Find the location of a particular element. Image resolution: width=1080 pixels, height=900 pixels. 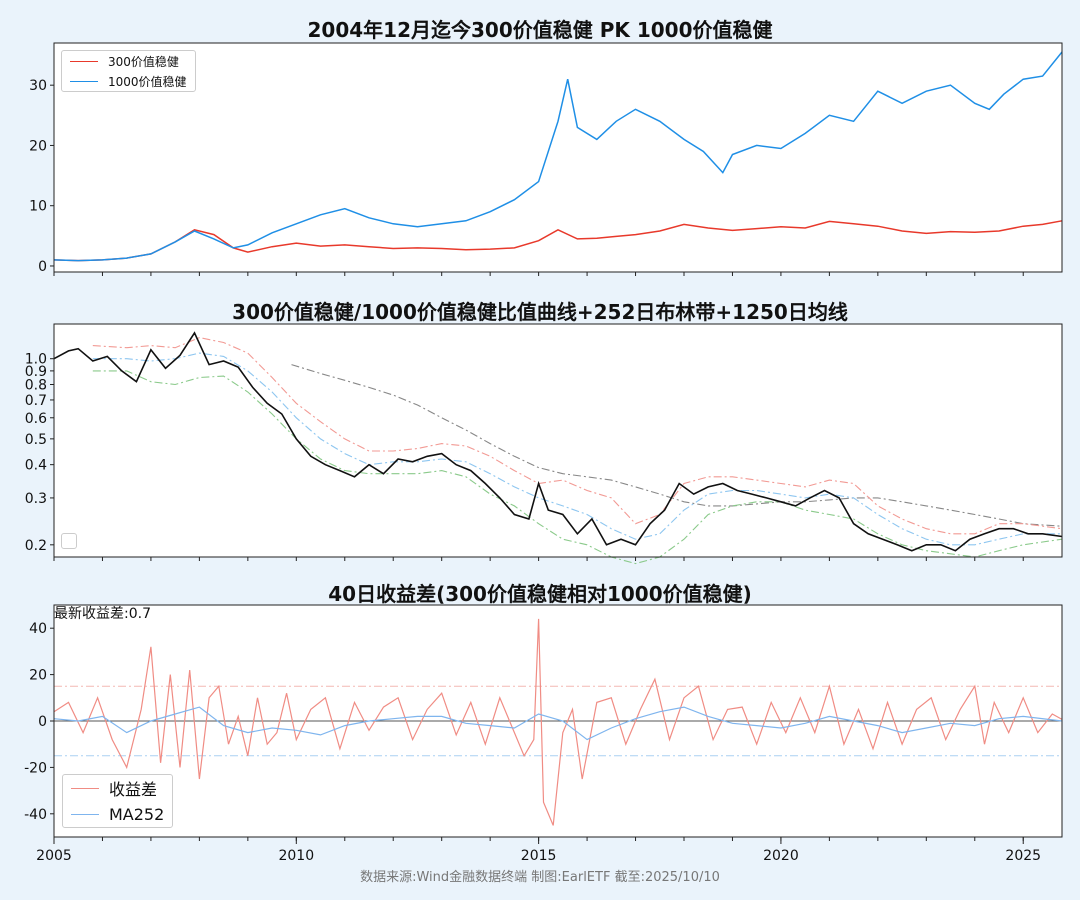

diff-ytick-label: -20 is located at coordinates (35, 768).